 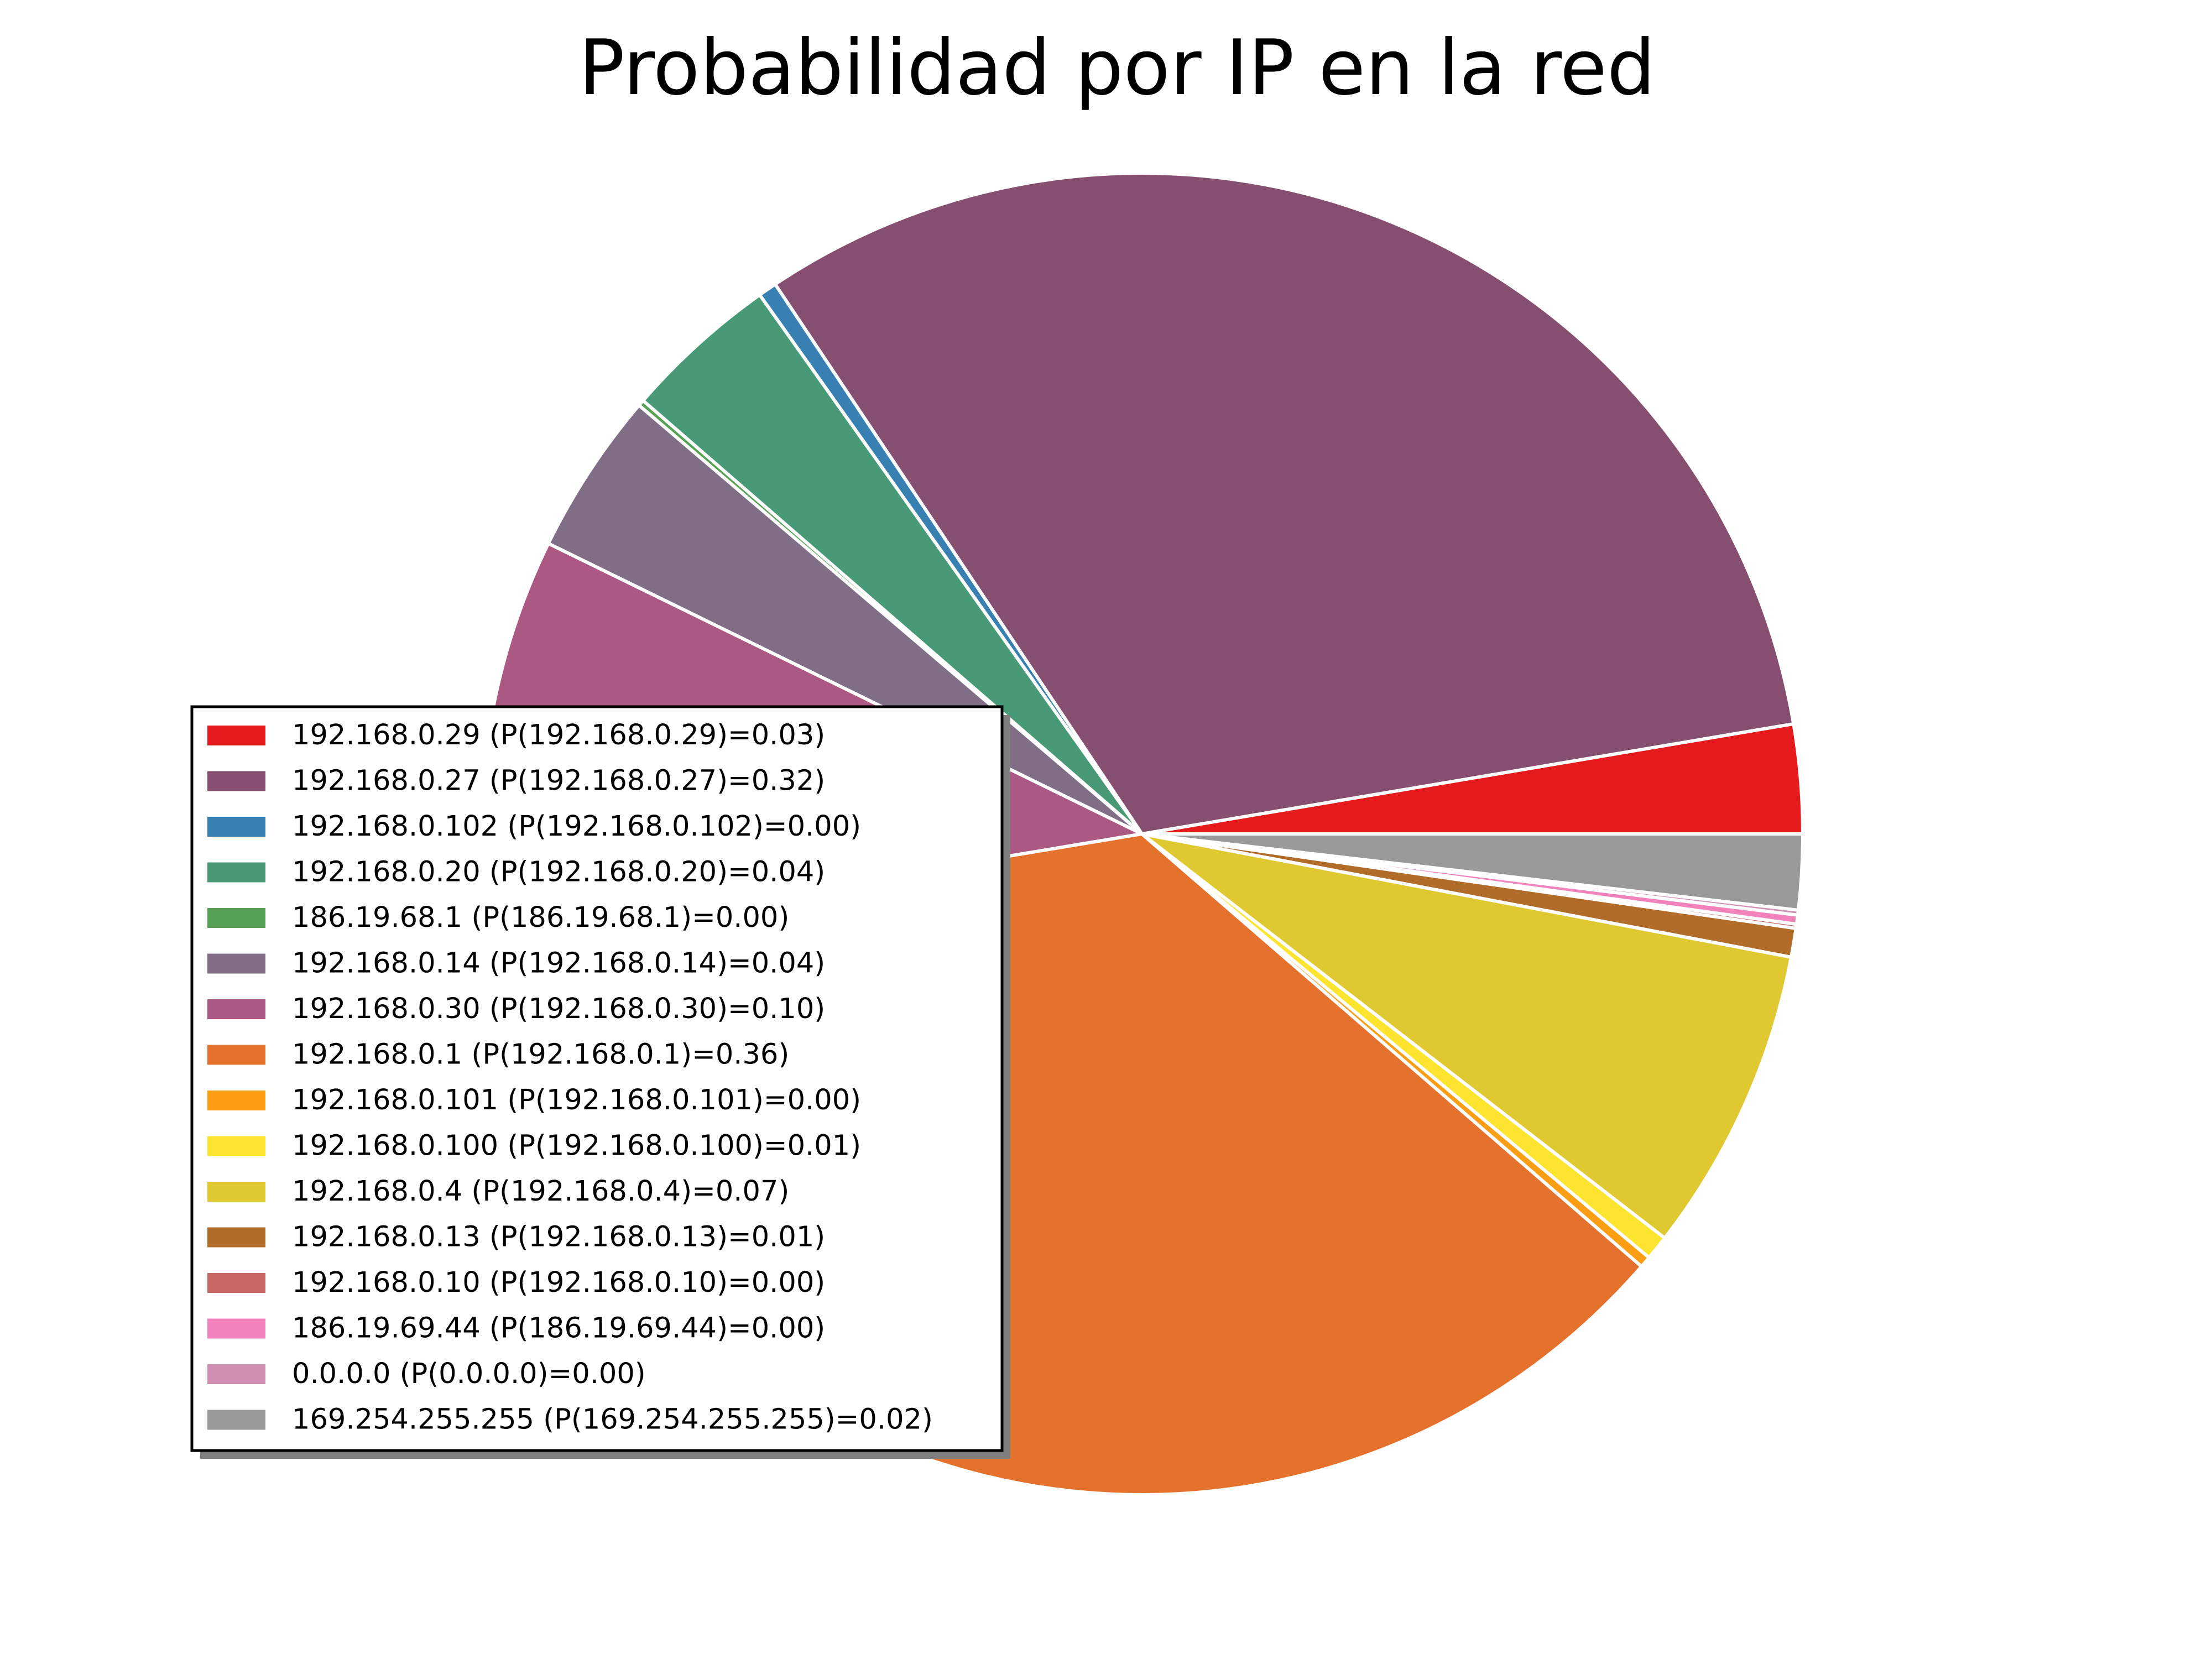 I want to click on legend-label-9: 192.168.0.100 (P(192.168.0.100)=0.01), so click(x=576, y=1146).